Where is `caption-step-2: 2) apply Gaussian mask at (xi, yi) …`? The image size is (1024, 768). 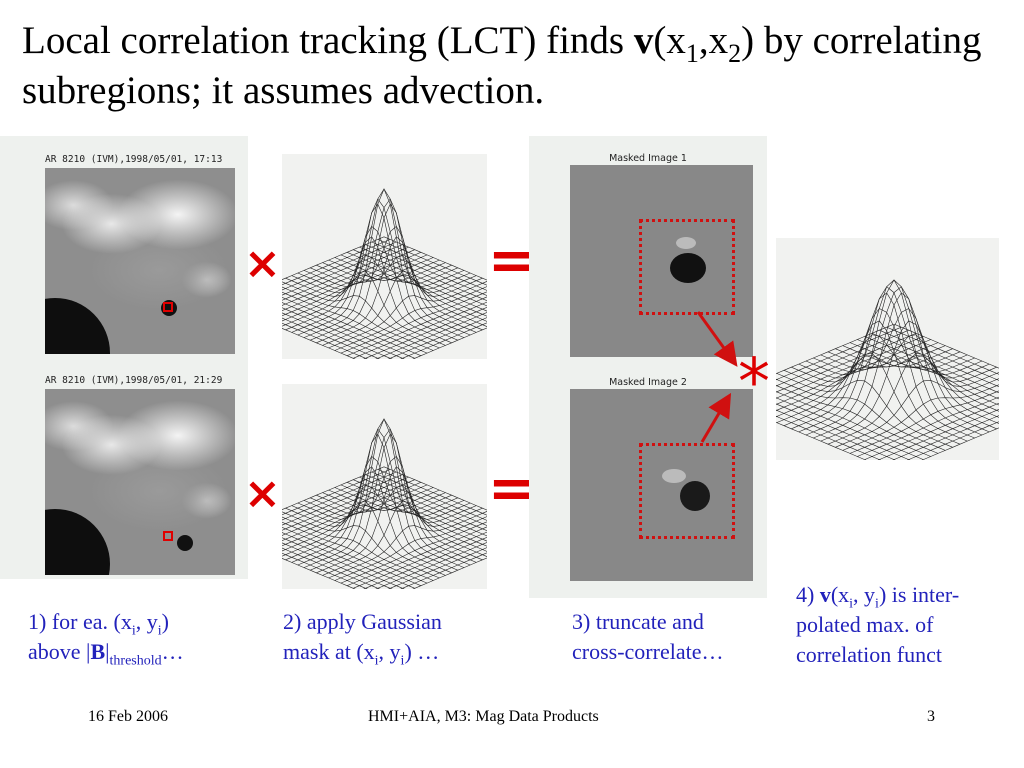
caption-step-2: 2) apply Gaussian mask at (xi, yi) … is located at coordinates (362, 639).